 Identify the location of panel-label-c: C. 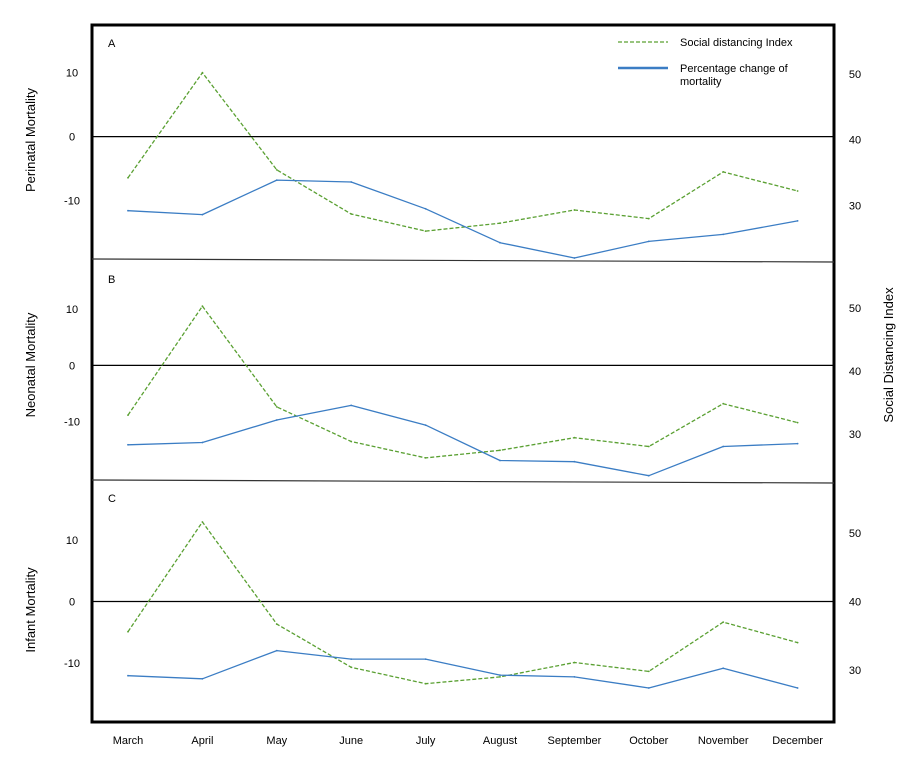
(112, 499).